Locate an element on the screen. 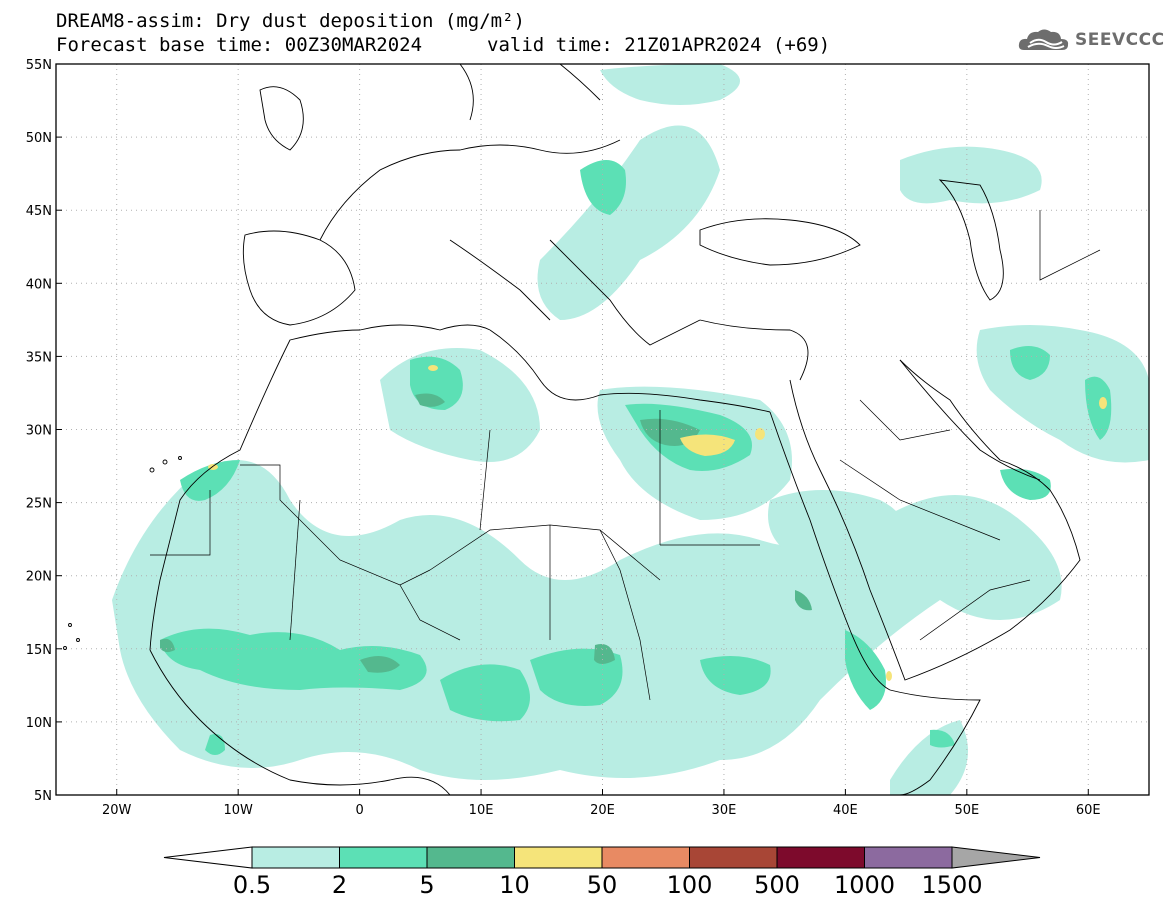 This screenshot has height=907, width=1165. lon-tick-label: 20W is located at coordinates (117, 810).